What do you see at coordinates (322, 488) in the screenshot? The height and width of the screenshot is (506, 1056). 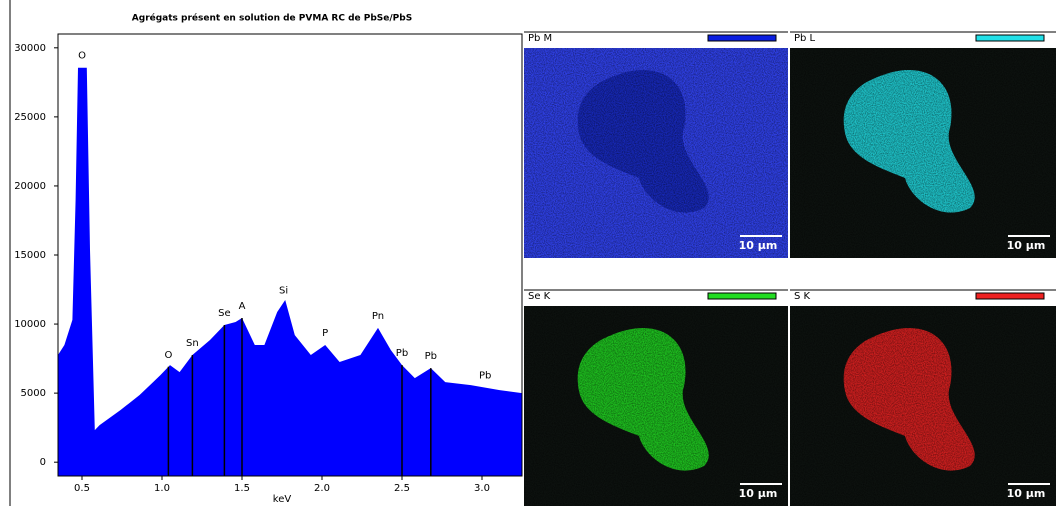 I see `x-tick-label: 2.0` at bounding box center [322, 488].